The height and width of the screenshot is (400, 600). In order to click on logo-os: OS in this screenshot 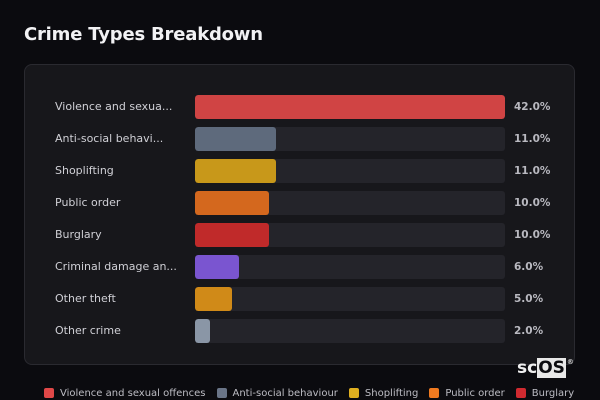, I will do `click(551, 368)`.